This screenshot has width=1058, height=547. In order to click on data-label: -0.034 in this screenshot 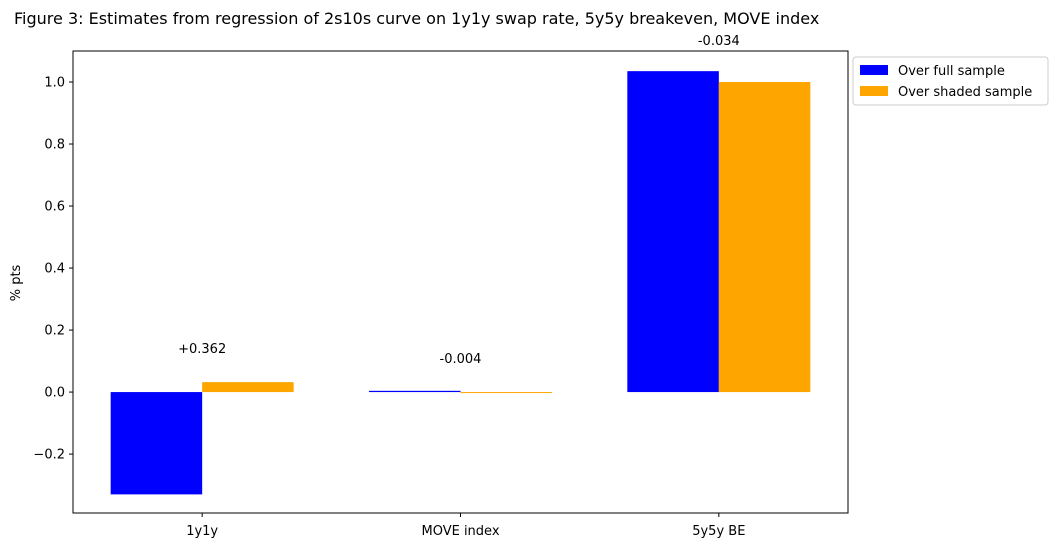, I will do `click(719, 41)`.